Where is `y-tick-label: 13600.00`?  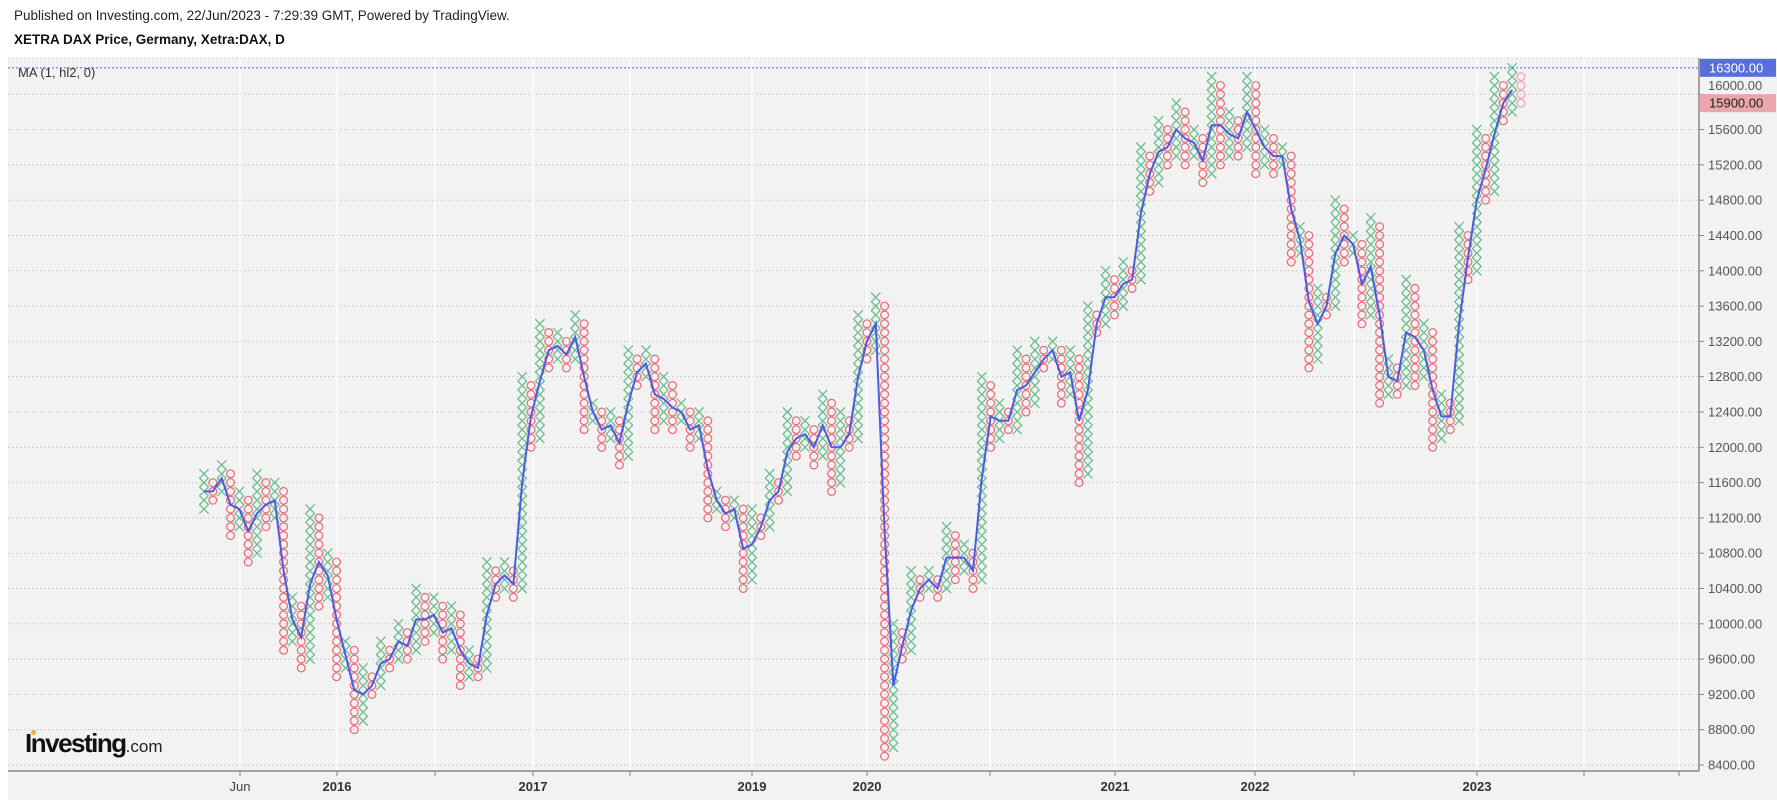 y-tick-label: 13600.00 is located at coordinates (1735, 306).